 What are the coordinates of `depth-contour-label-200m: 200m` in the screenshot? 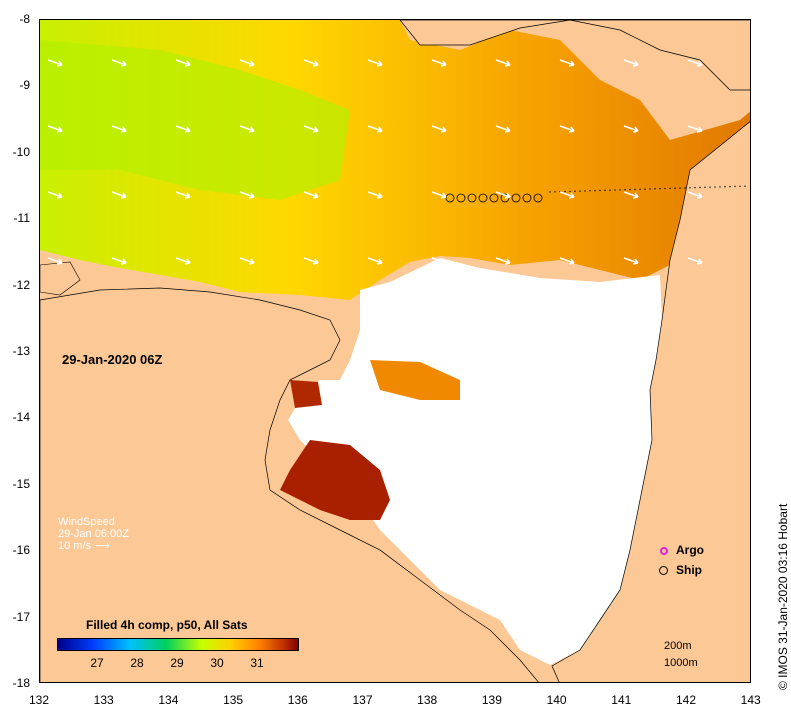 It's located at (678, 646).